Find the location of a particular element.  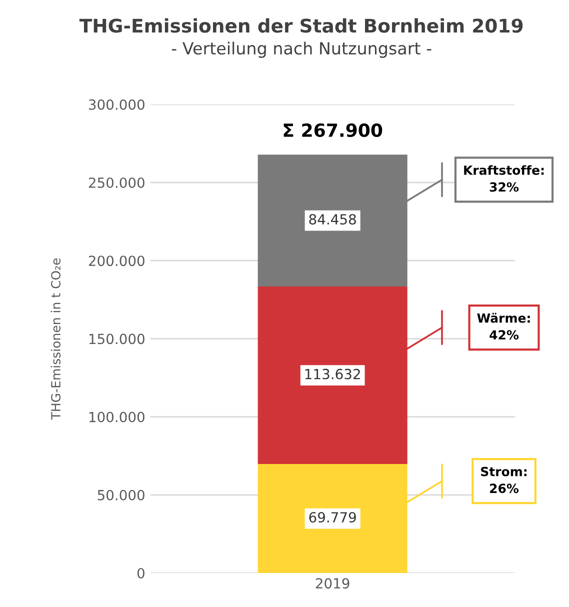

annotation: Kraftstoffe: 32% is located at coordinates (504, 178).